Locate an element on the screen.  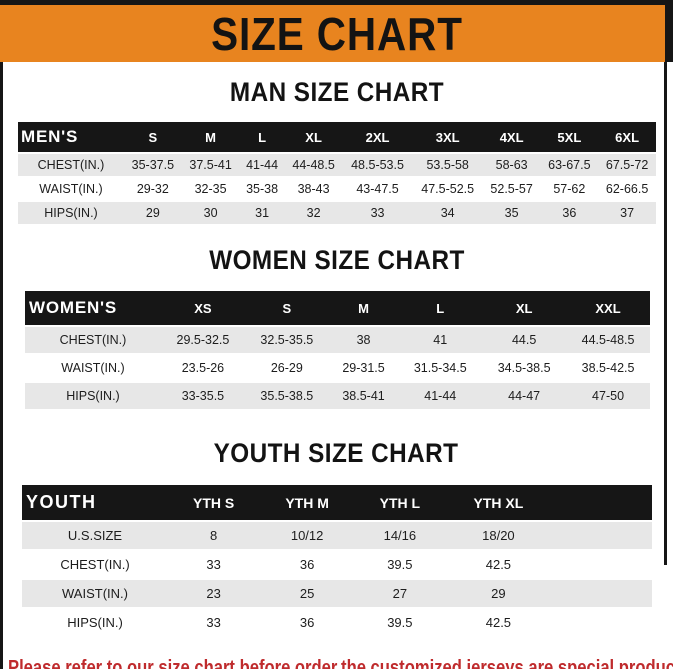
measurement-value: 34.5-38.5 is located at coordinates (524, 368).